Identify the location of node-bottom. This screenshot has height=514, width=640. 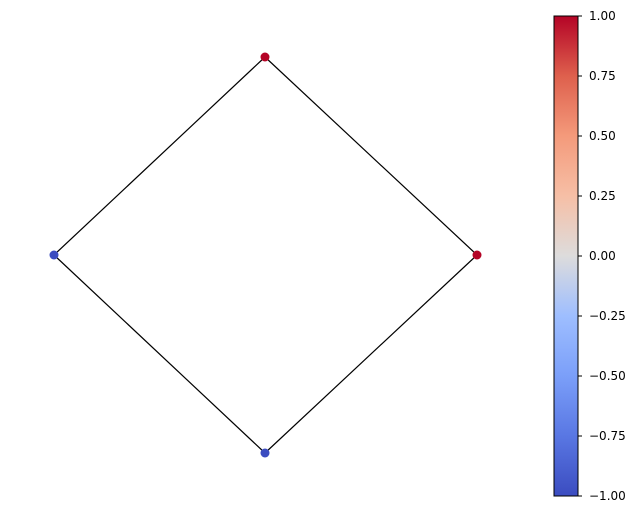
(265, 453).